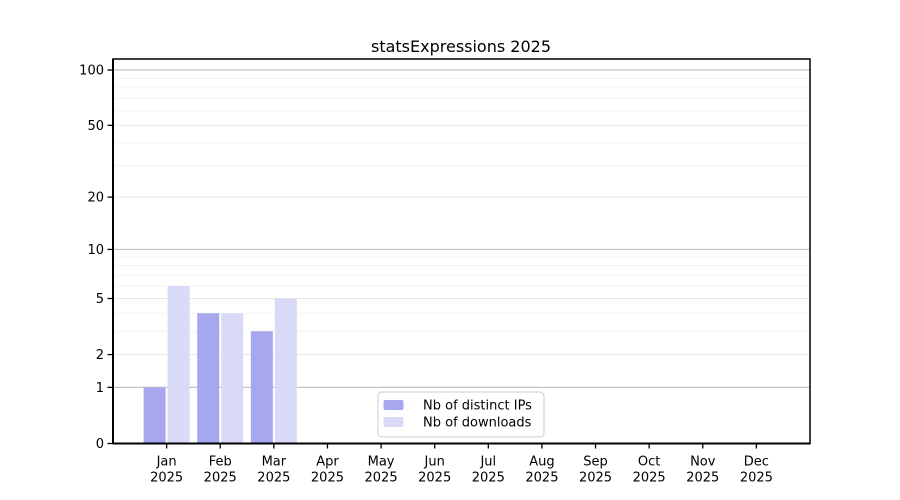 The height and width of the screenshot is (500, 900). What do you see at coordinates (702, 470) in the screenshot?
I see `x-tick-label-nov: Nov 2025` at bounding box center [702, 470].